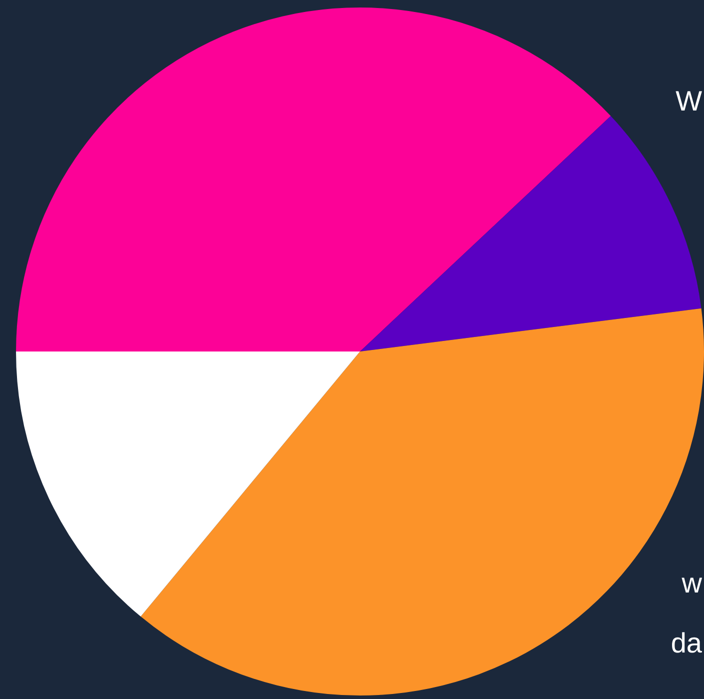 Image resolution: width=704 pixels, height=699 pixels. What do you see at coordinates (686, 643) in the screenshot?
I see `text: da` at bounding box center [686, 643].